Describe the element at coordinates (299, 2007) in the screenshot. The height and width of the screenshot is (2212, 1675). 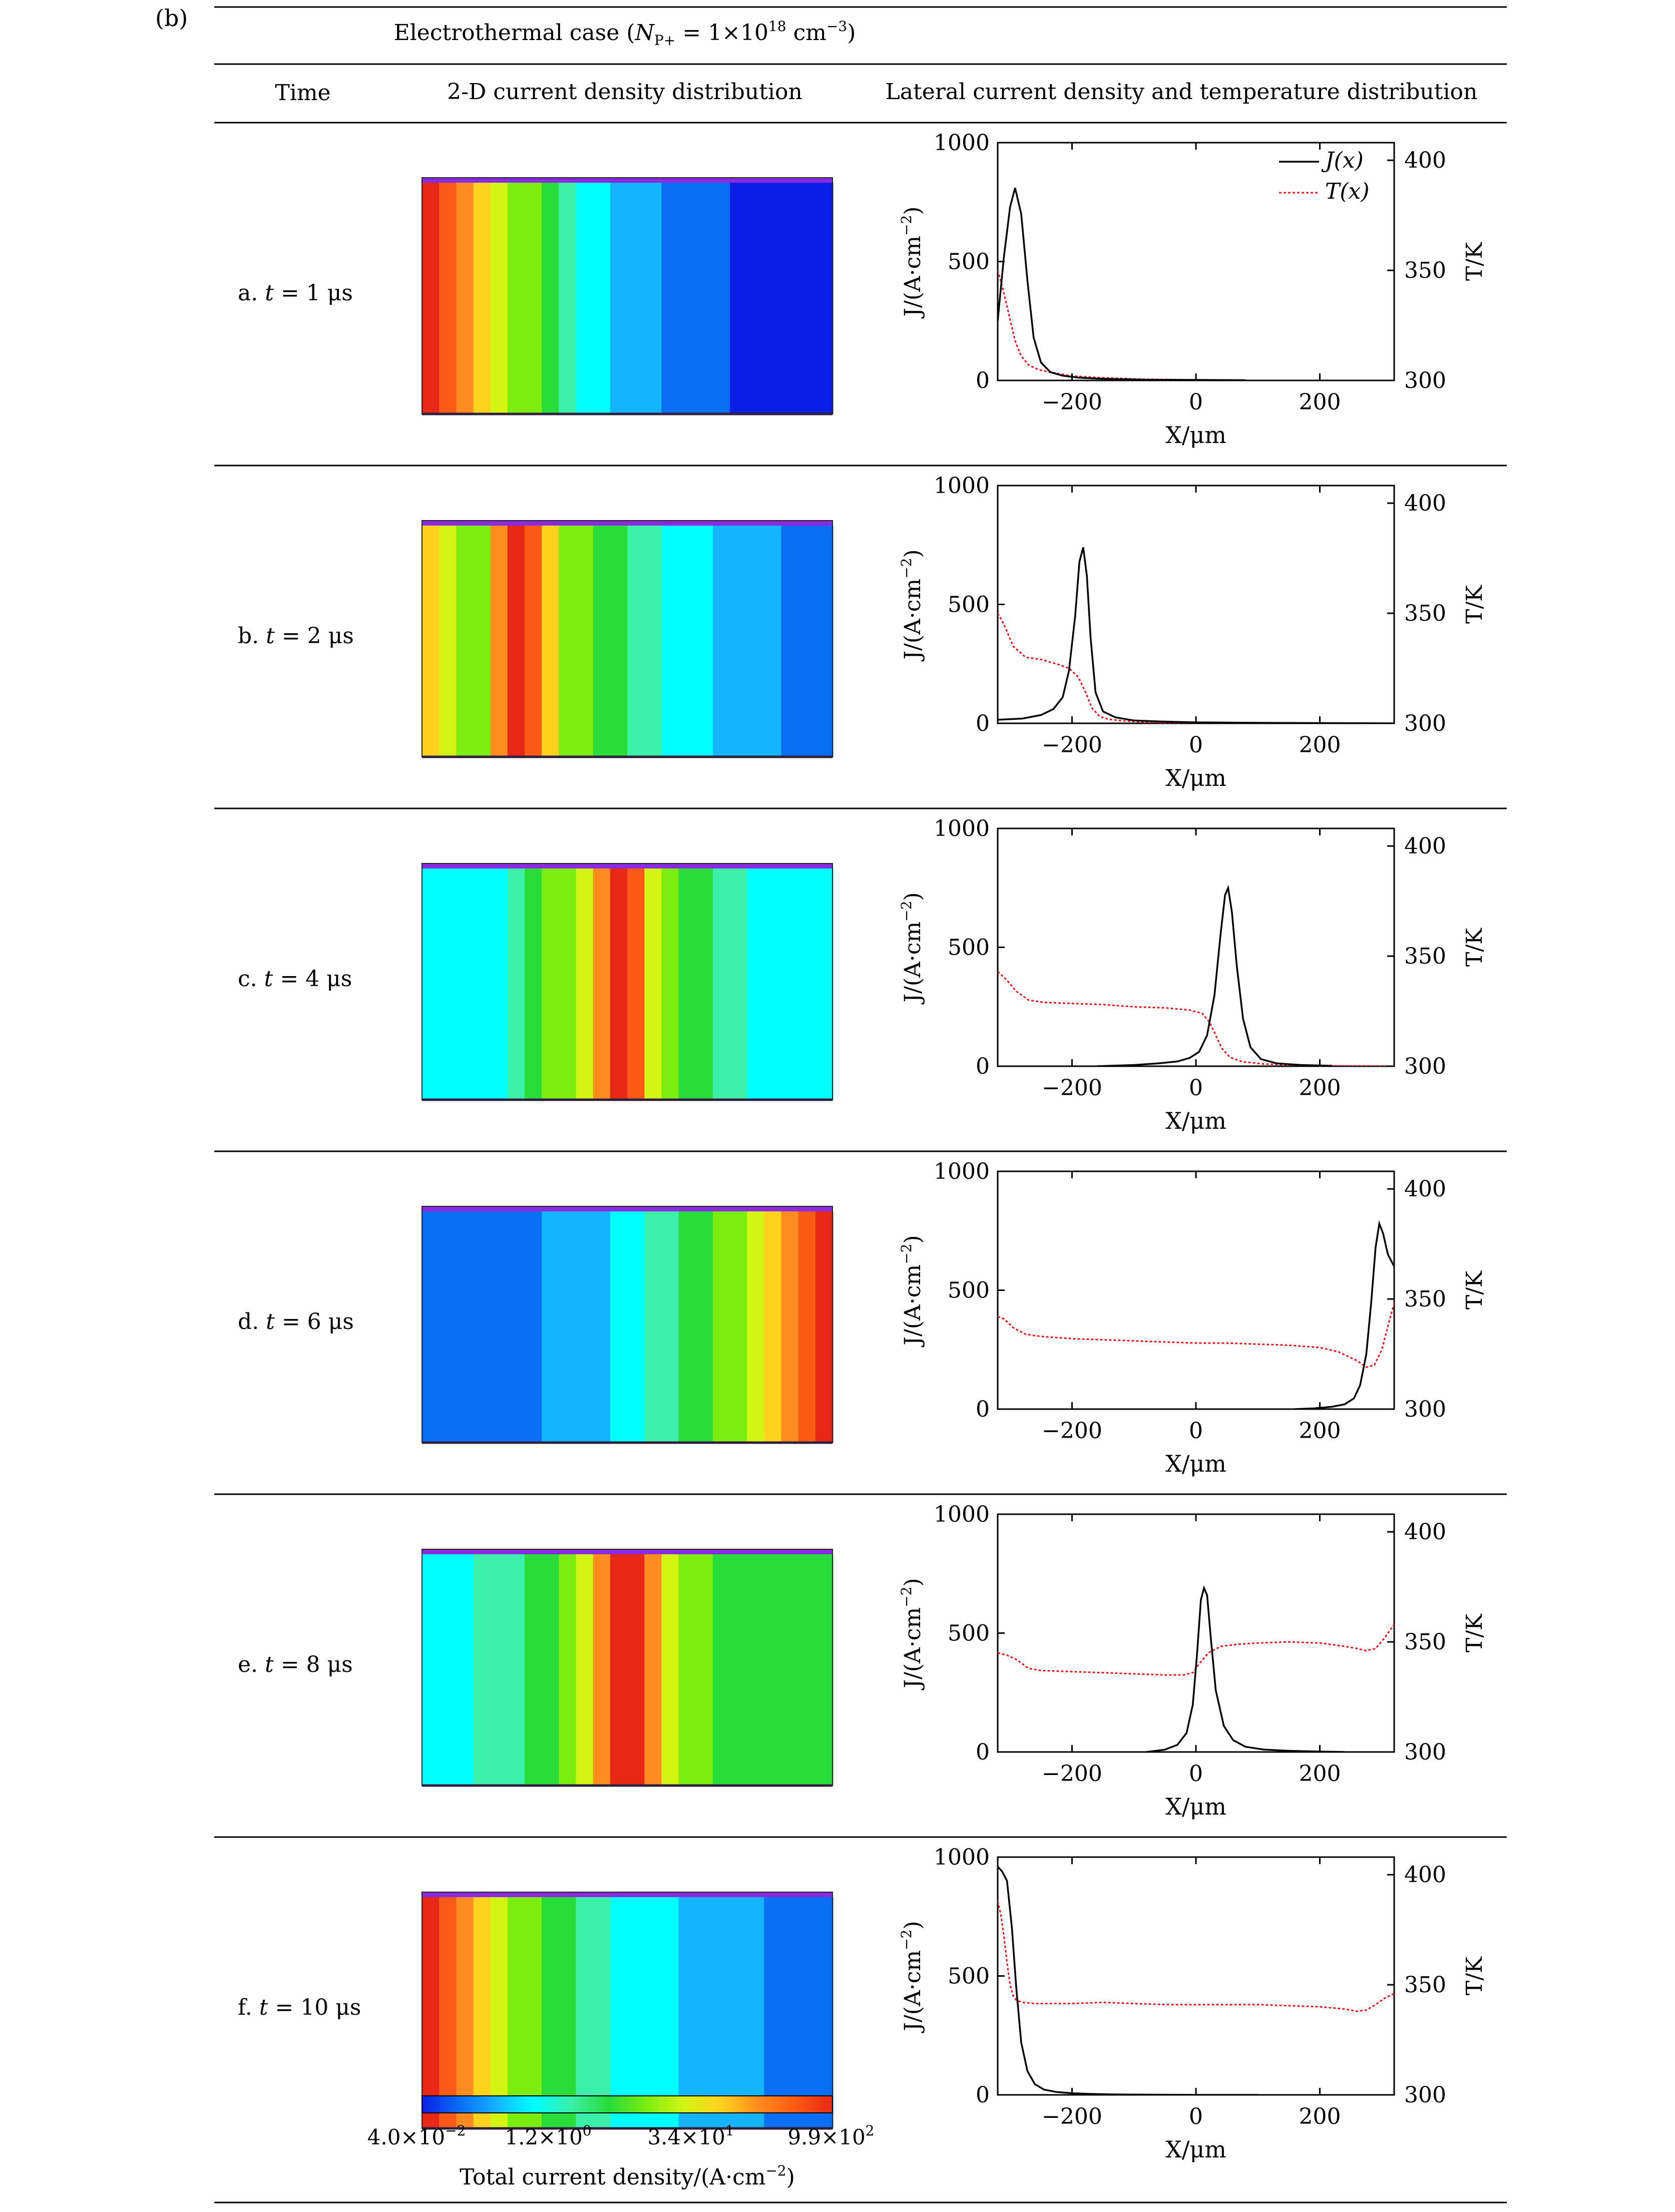
I see `time-label: f. t = 10 μs` at that location.